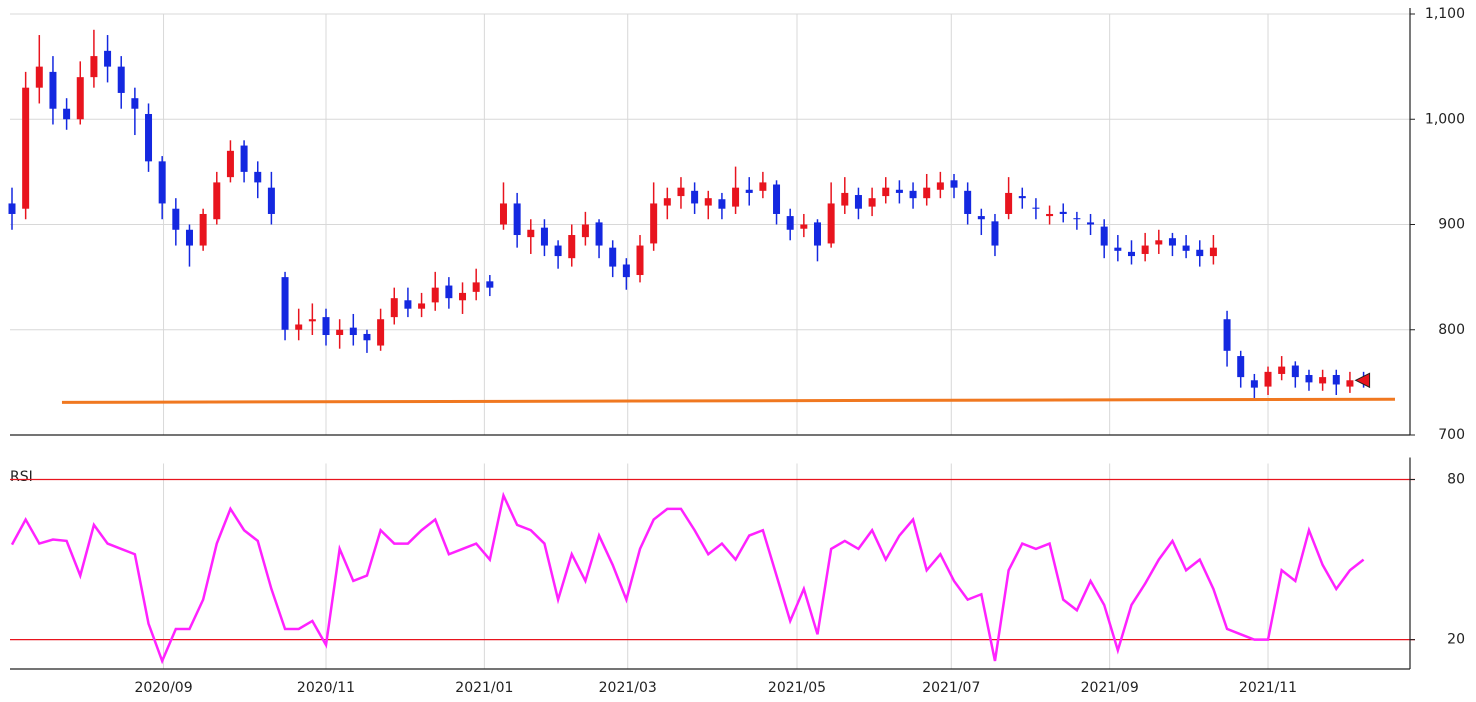  I want to click on x-tick-label: 2021/07, so click(951, 688).